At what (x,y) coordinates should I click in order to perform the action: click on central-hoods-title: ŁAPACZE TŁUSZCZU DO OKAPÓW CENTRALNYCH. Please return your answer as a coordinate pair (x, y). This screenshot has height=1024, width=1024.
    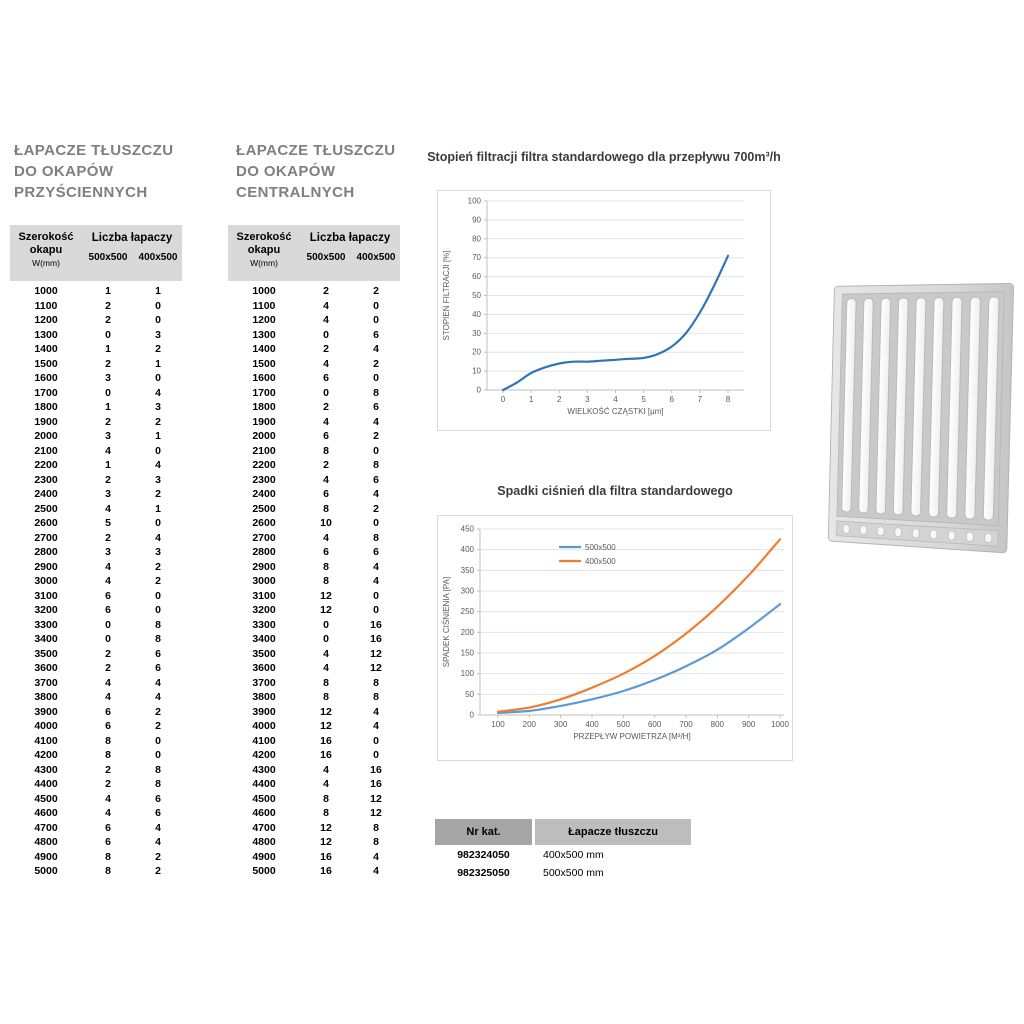
    Looking at the image, I should click on (315, 171).